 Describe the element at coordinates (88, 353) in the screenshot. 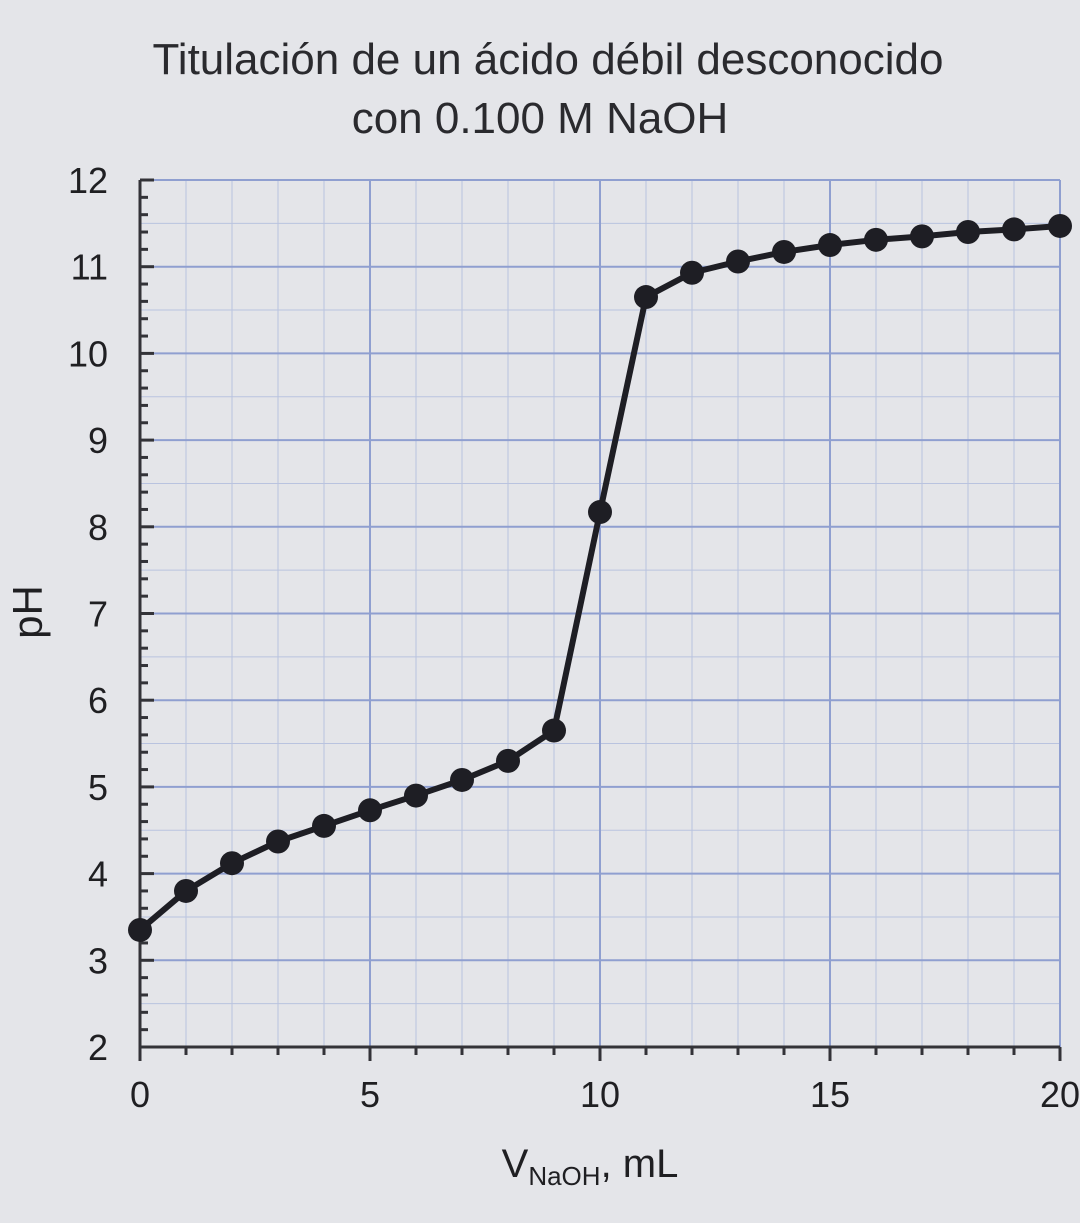

I see `y-tick-label: 10` at that location.